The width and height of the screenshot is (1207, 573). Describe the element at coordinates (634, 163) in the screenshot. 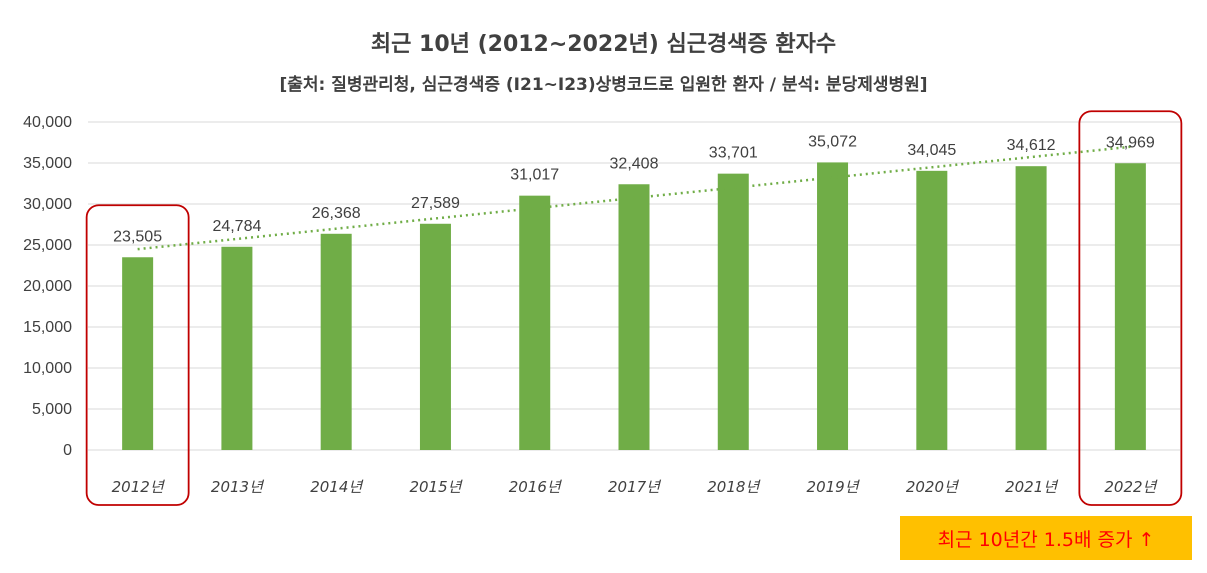

I see `data-label: 32,408` at that location.